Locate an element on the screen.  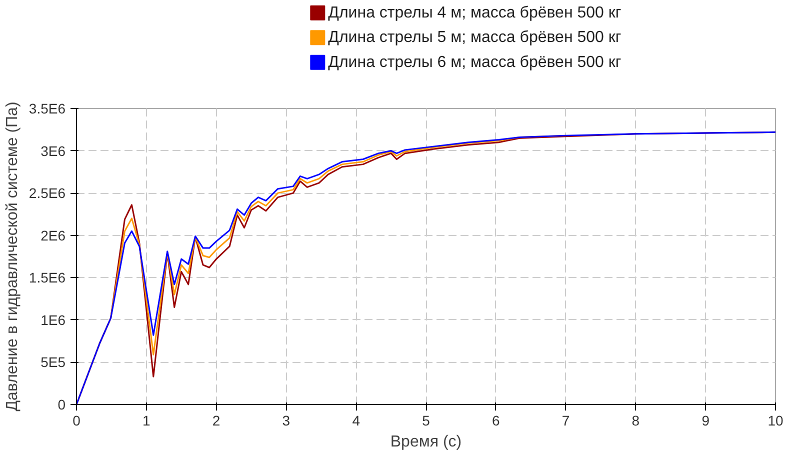
x-tick-label: 8 is located at coordinates (636, 420).